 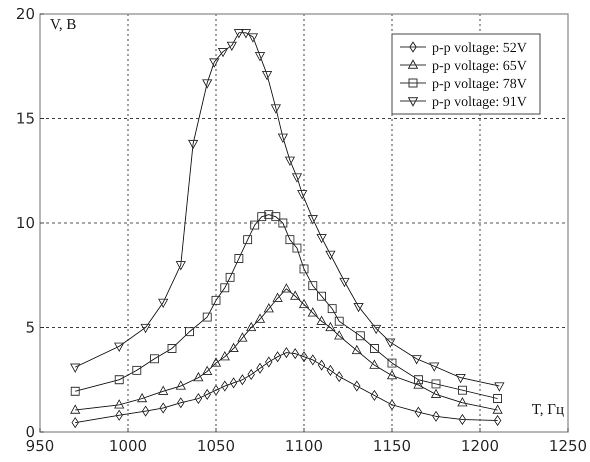 I want to click on x-tick-label: 1150, so click(x=392, y=446).